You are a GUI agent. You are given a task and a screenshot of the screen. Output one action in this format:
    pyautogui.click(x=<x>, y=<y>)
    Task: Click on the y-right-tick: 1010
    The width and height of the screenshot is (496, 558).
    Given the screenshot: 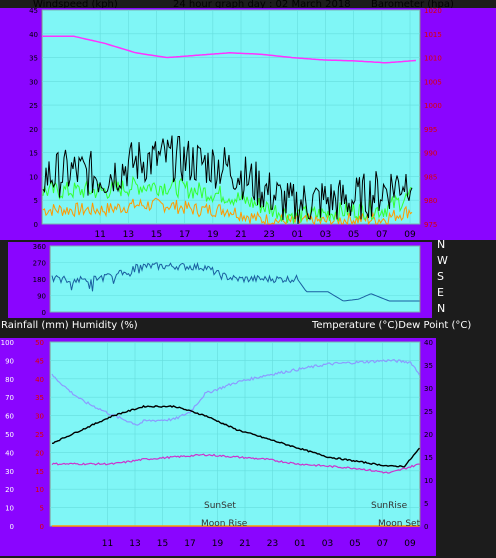 What is the action you would take?
    pyautogui.click(x=433, y=59)
    